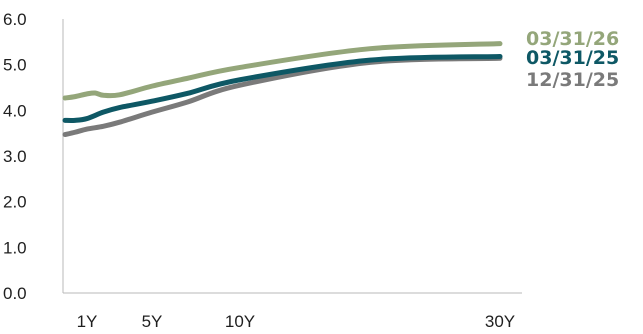 This screenshot has width=643, height=334. Describe the element at coordinates (15, 110) in the screenshot. I see `y-tick-label: 4.0` at that location.